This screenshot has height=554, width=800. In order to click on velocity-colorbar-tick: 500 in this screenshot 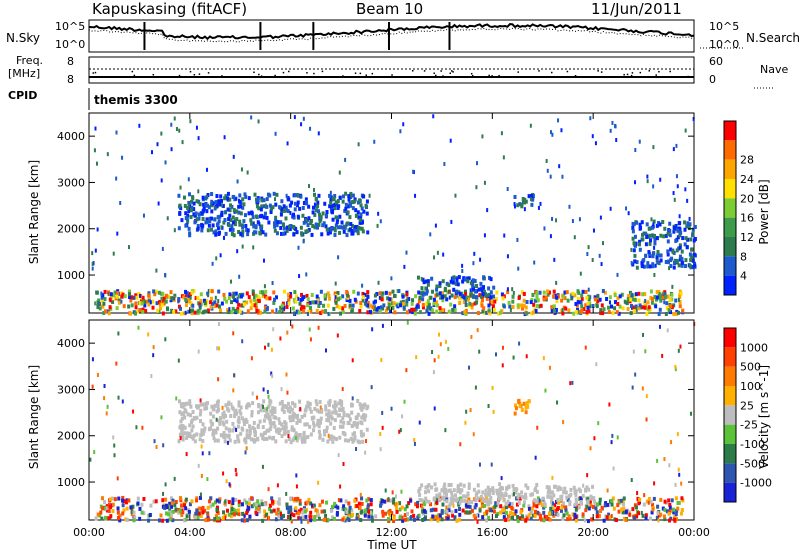, I will do `click(750, 367)`.